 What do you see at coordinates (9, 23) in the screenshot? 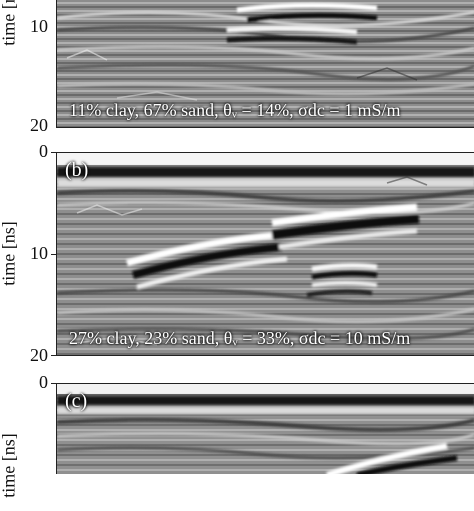
I see `y-axis-label-a: time [ns]` at bounding box center [9, 23].